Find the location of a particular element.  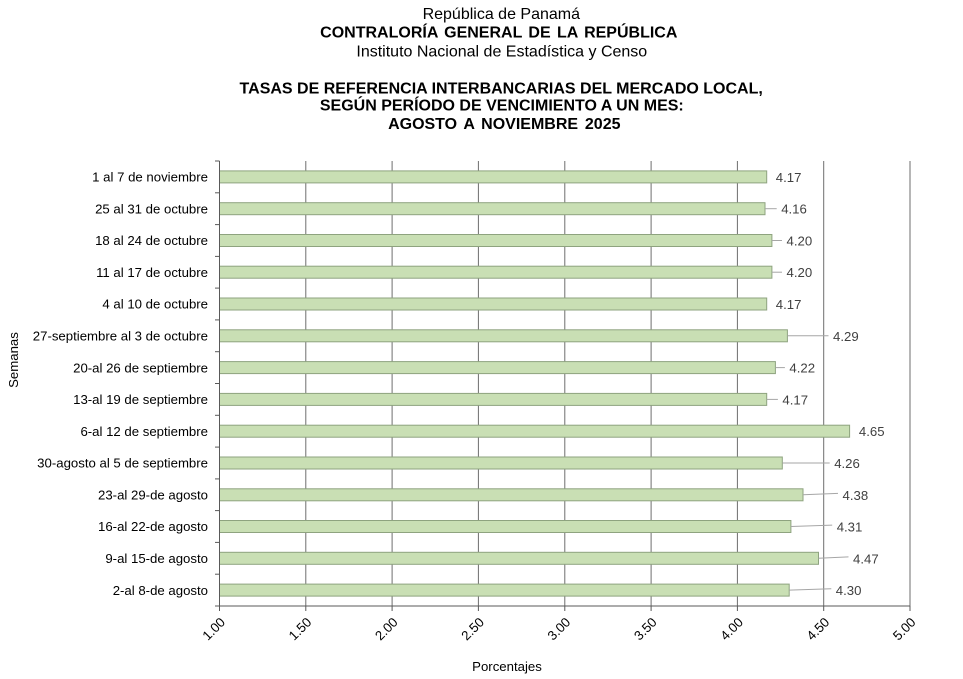

svg-text: 11 al 17 de octubre is located at coordinates (152, 272).